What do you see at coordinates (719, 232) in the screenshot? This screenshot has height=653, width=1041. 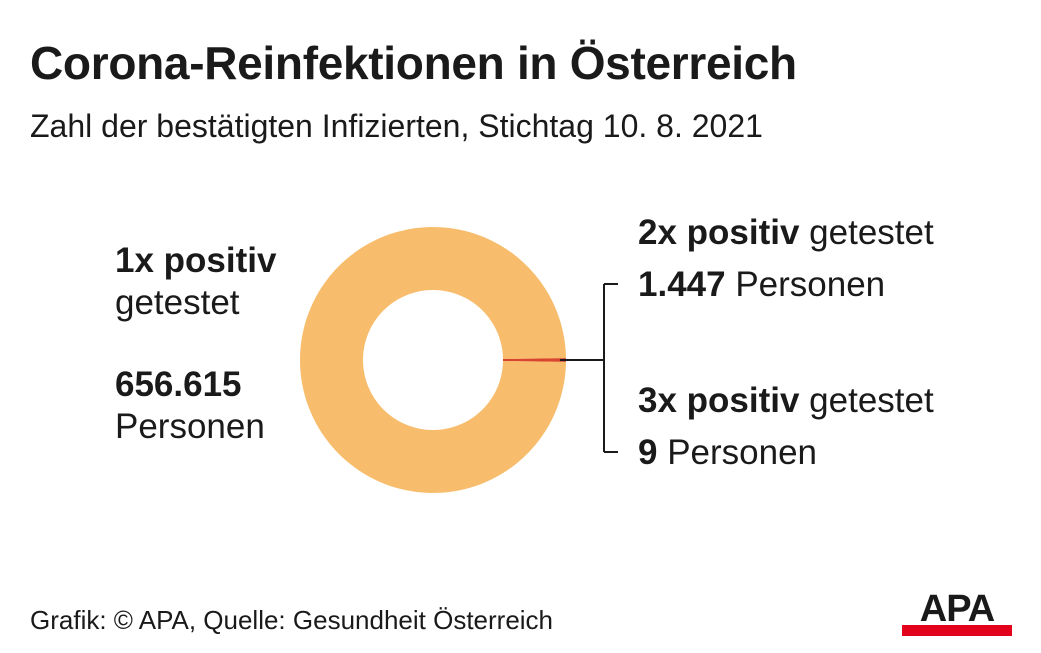 I see `label-second-infection-bold: 2x positiv` at bounding box center [719, 232].